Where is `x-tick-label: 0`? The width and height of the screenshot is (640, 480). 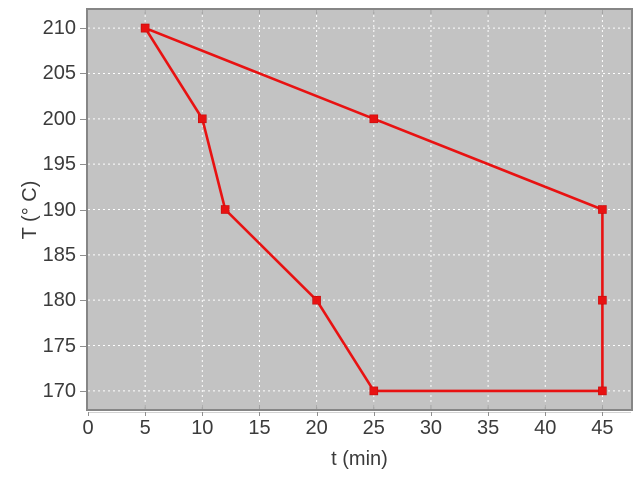 x-tick-label: 0 is located at coordinates (88, 428).